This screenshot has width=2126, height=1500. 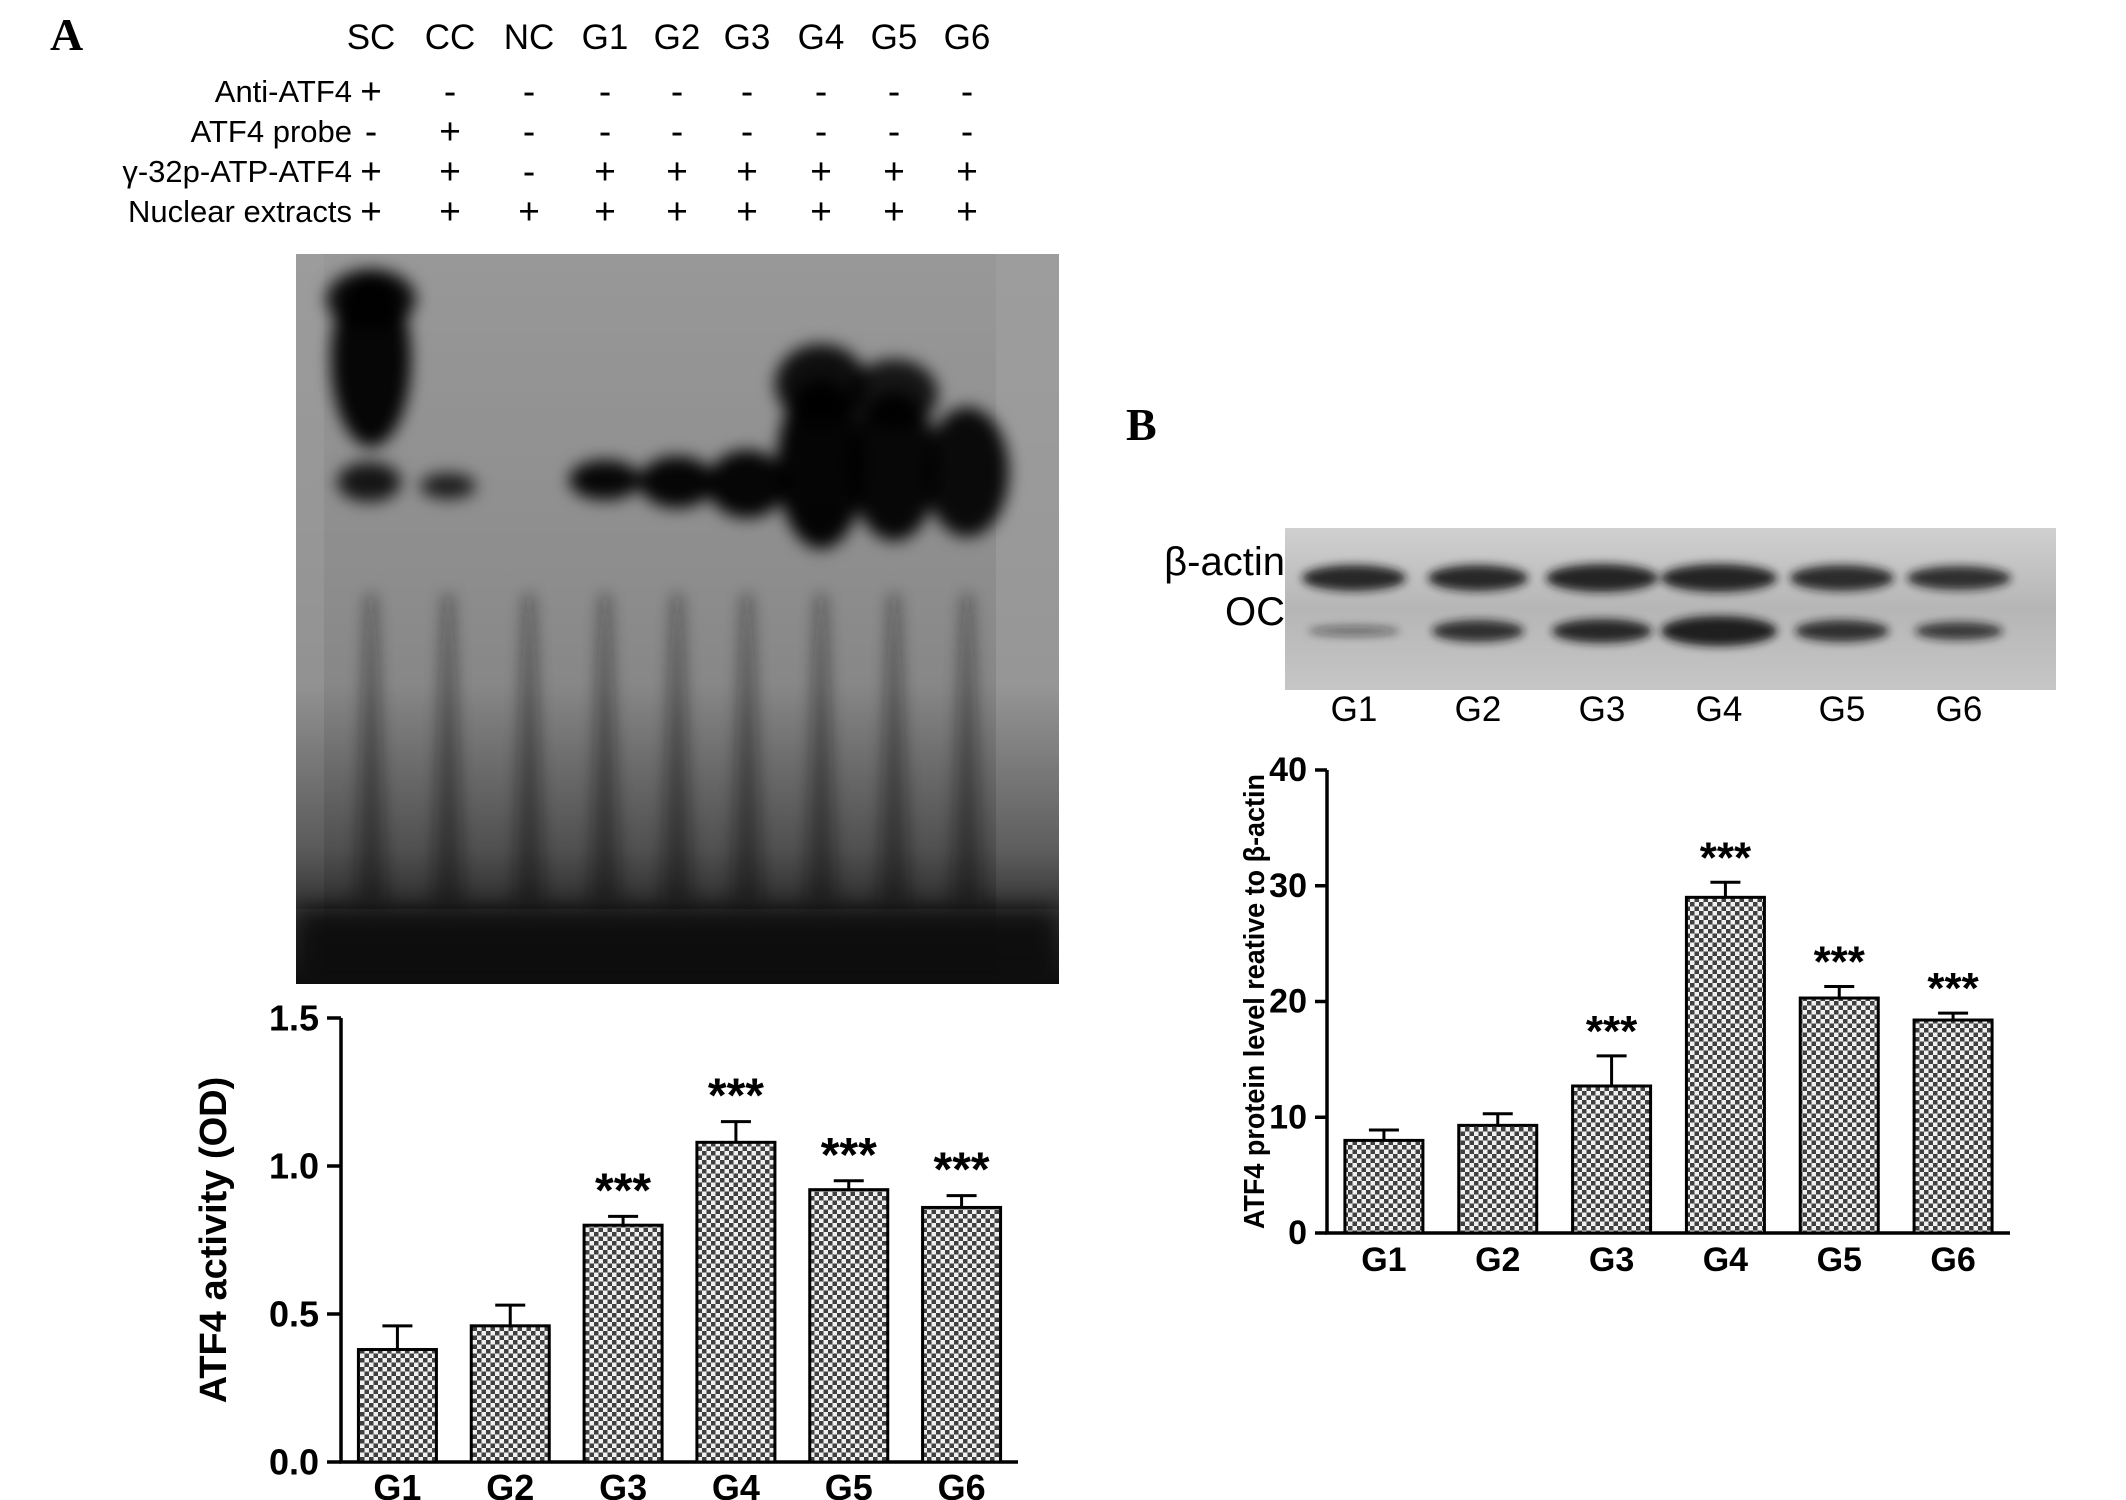 What do you see at coordinates (294, 1314) in the screenshot?
I see `svg-text: 0.5` at bounding box center [294, 1314].